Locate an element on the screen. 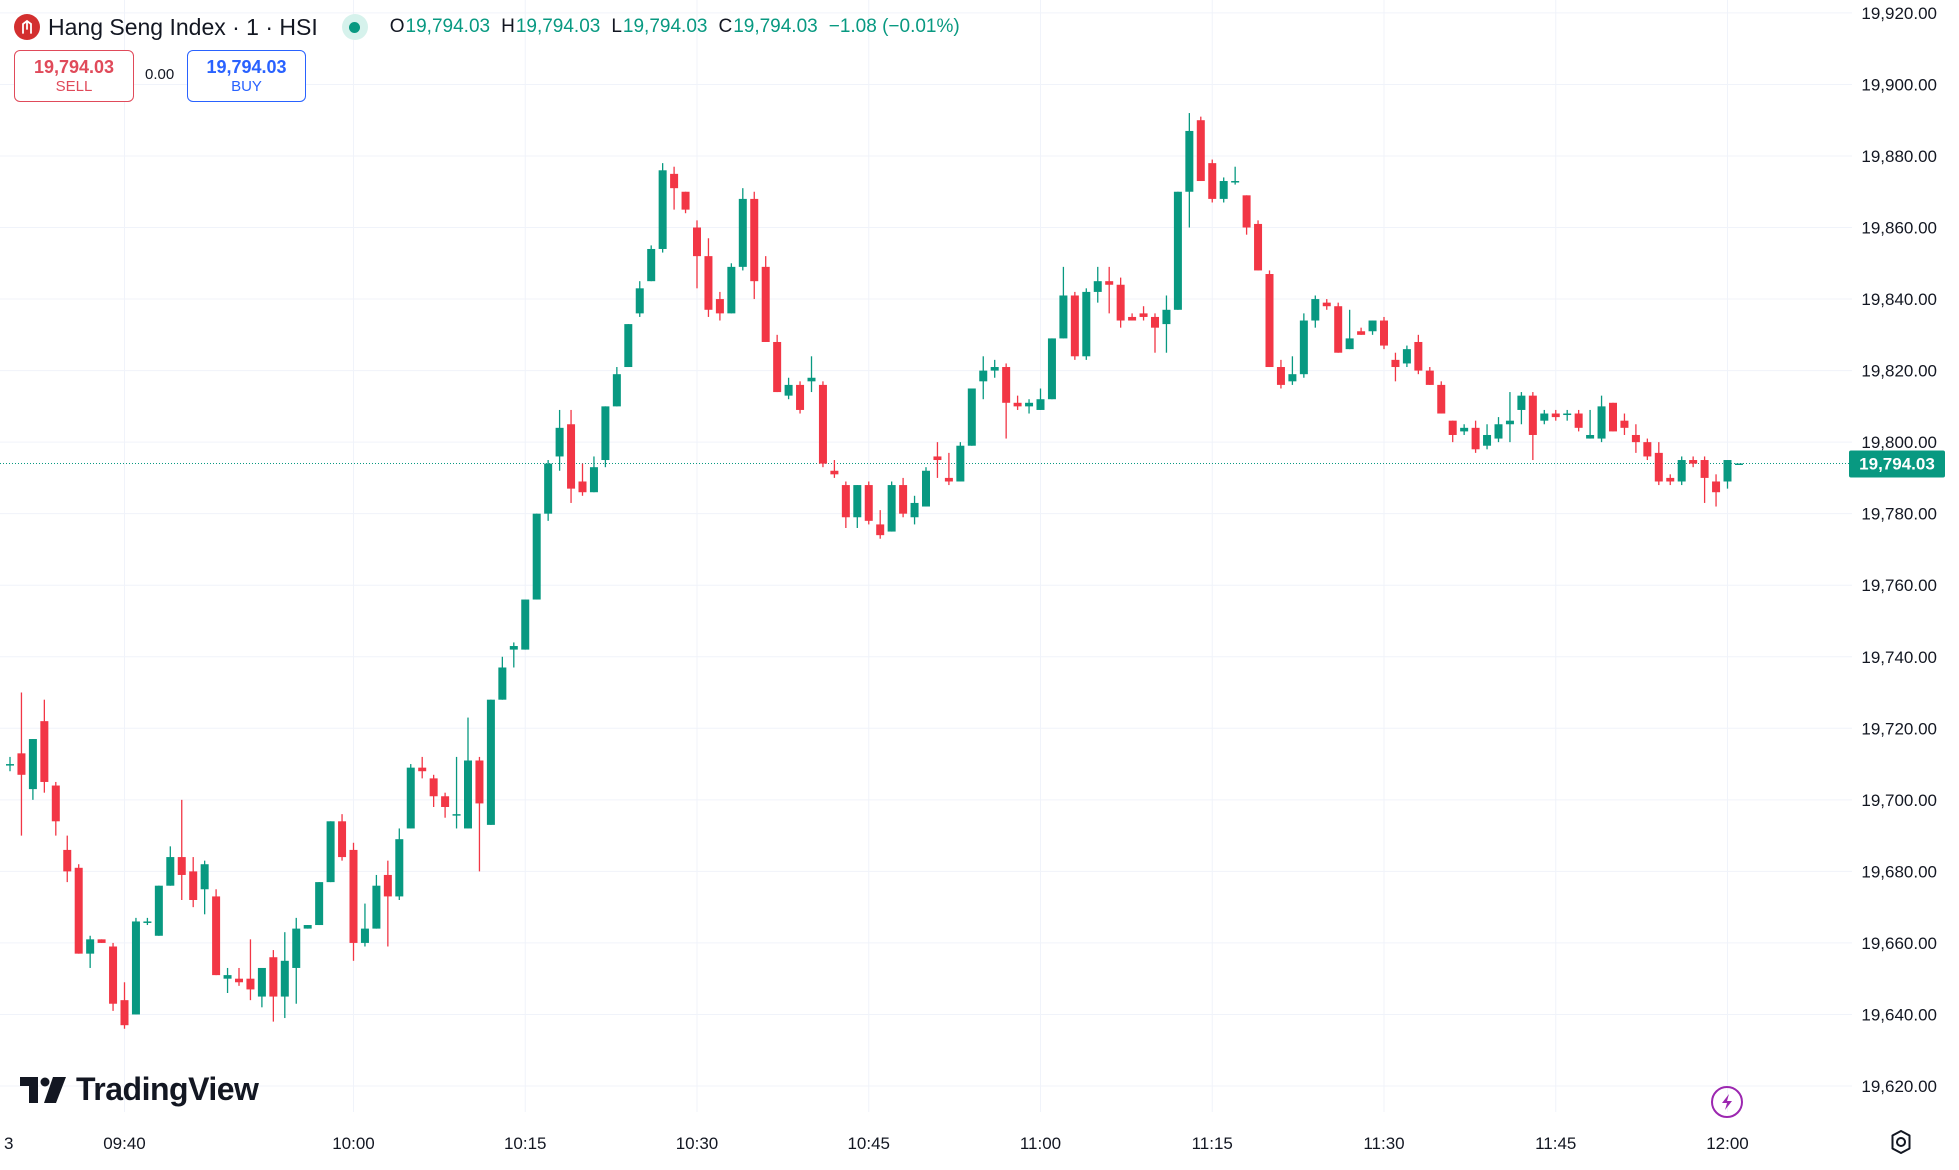 The width and height of the screenshot is (1959, 1170). market-open-icon is located at coordinates (354, 27).